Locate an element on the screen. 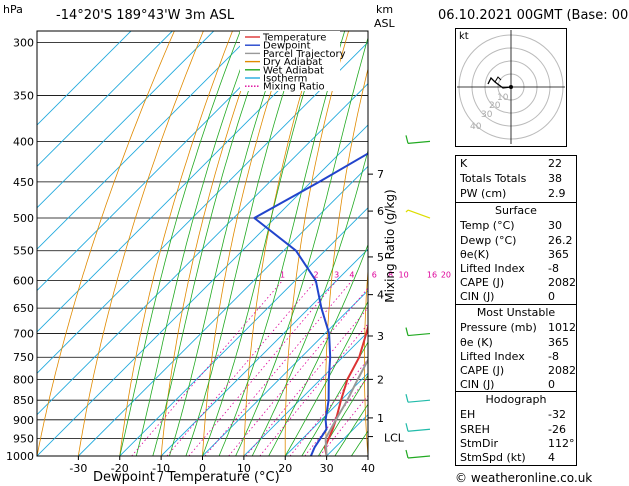  surface-row: CIN (J) 0 is located at coordinates (516, 297).